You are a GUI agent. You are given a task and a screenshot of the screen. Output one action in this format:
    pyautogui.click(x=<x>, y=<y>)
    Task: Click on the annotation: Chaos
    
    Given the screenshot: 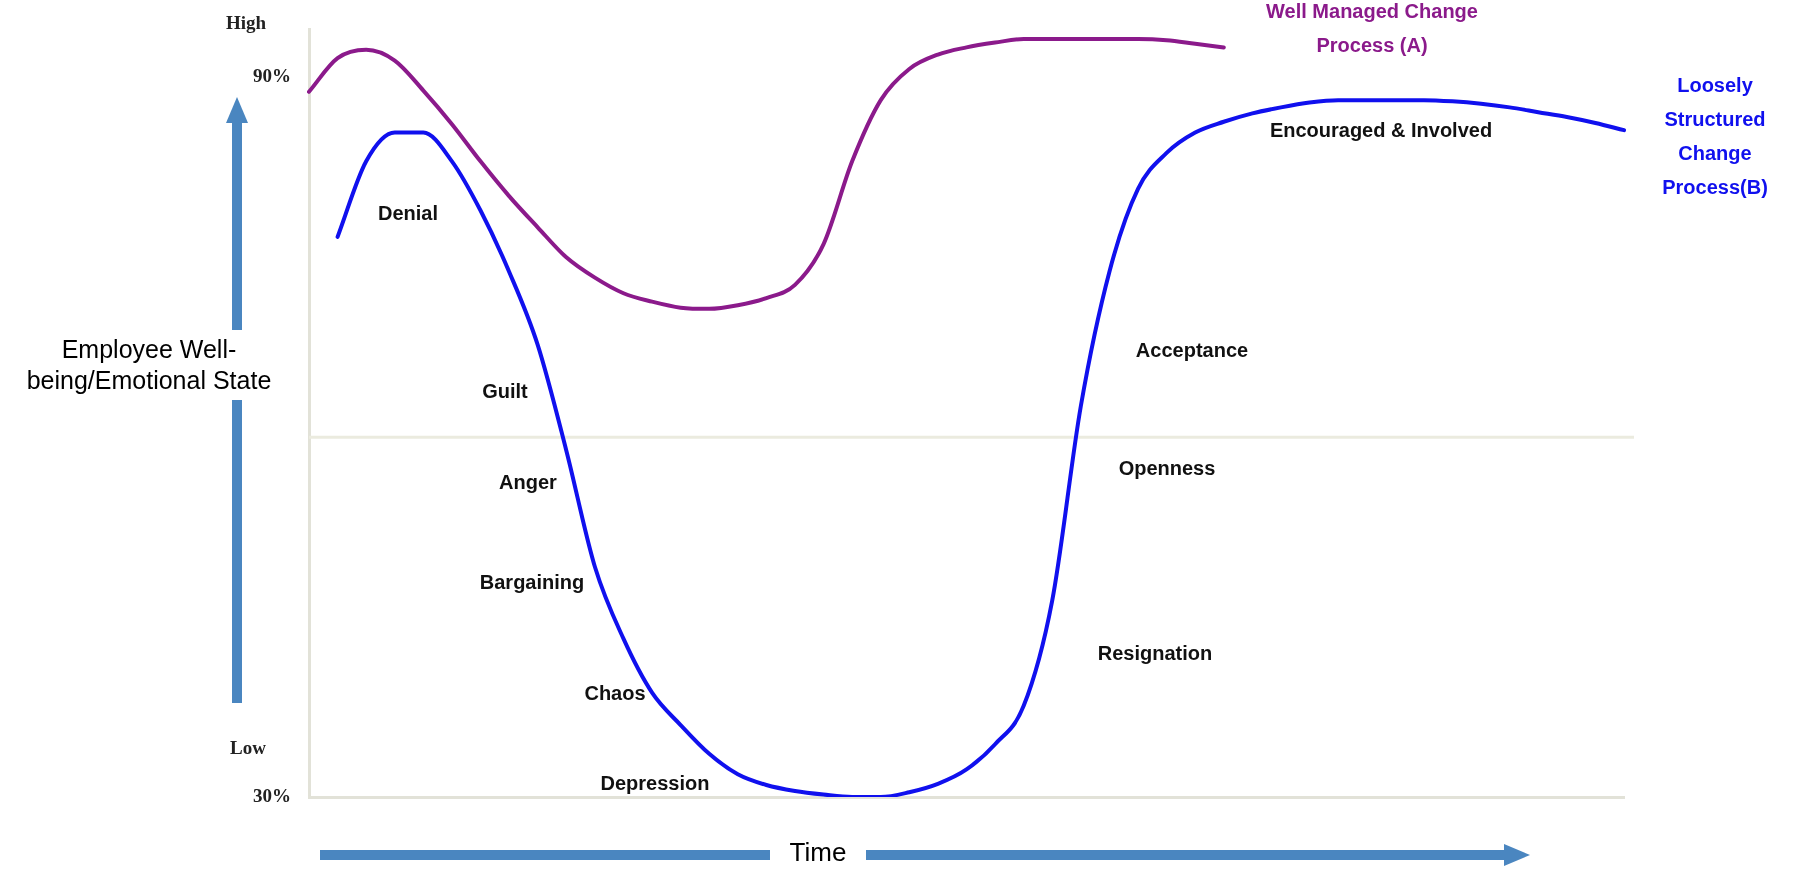 What is the action you would take?
    pyautogui.click(x=615, y=692)
    